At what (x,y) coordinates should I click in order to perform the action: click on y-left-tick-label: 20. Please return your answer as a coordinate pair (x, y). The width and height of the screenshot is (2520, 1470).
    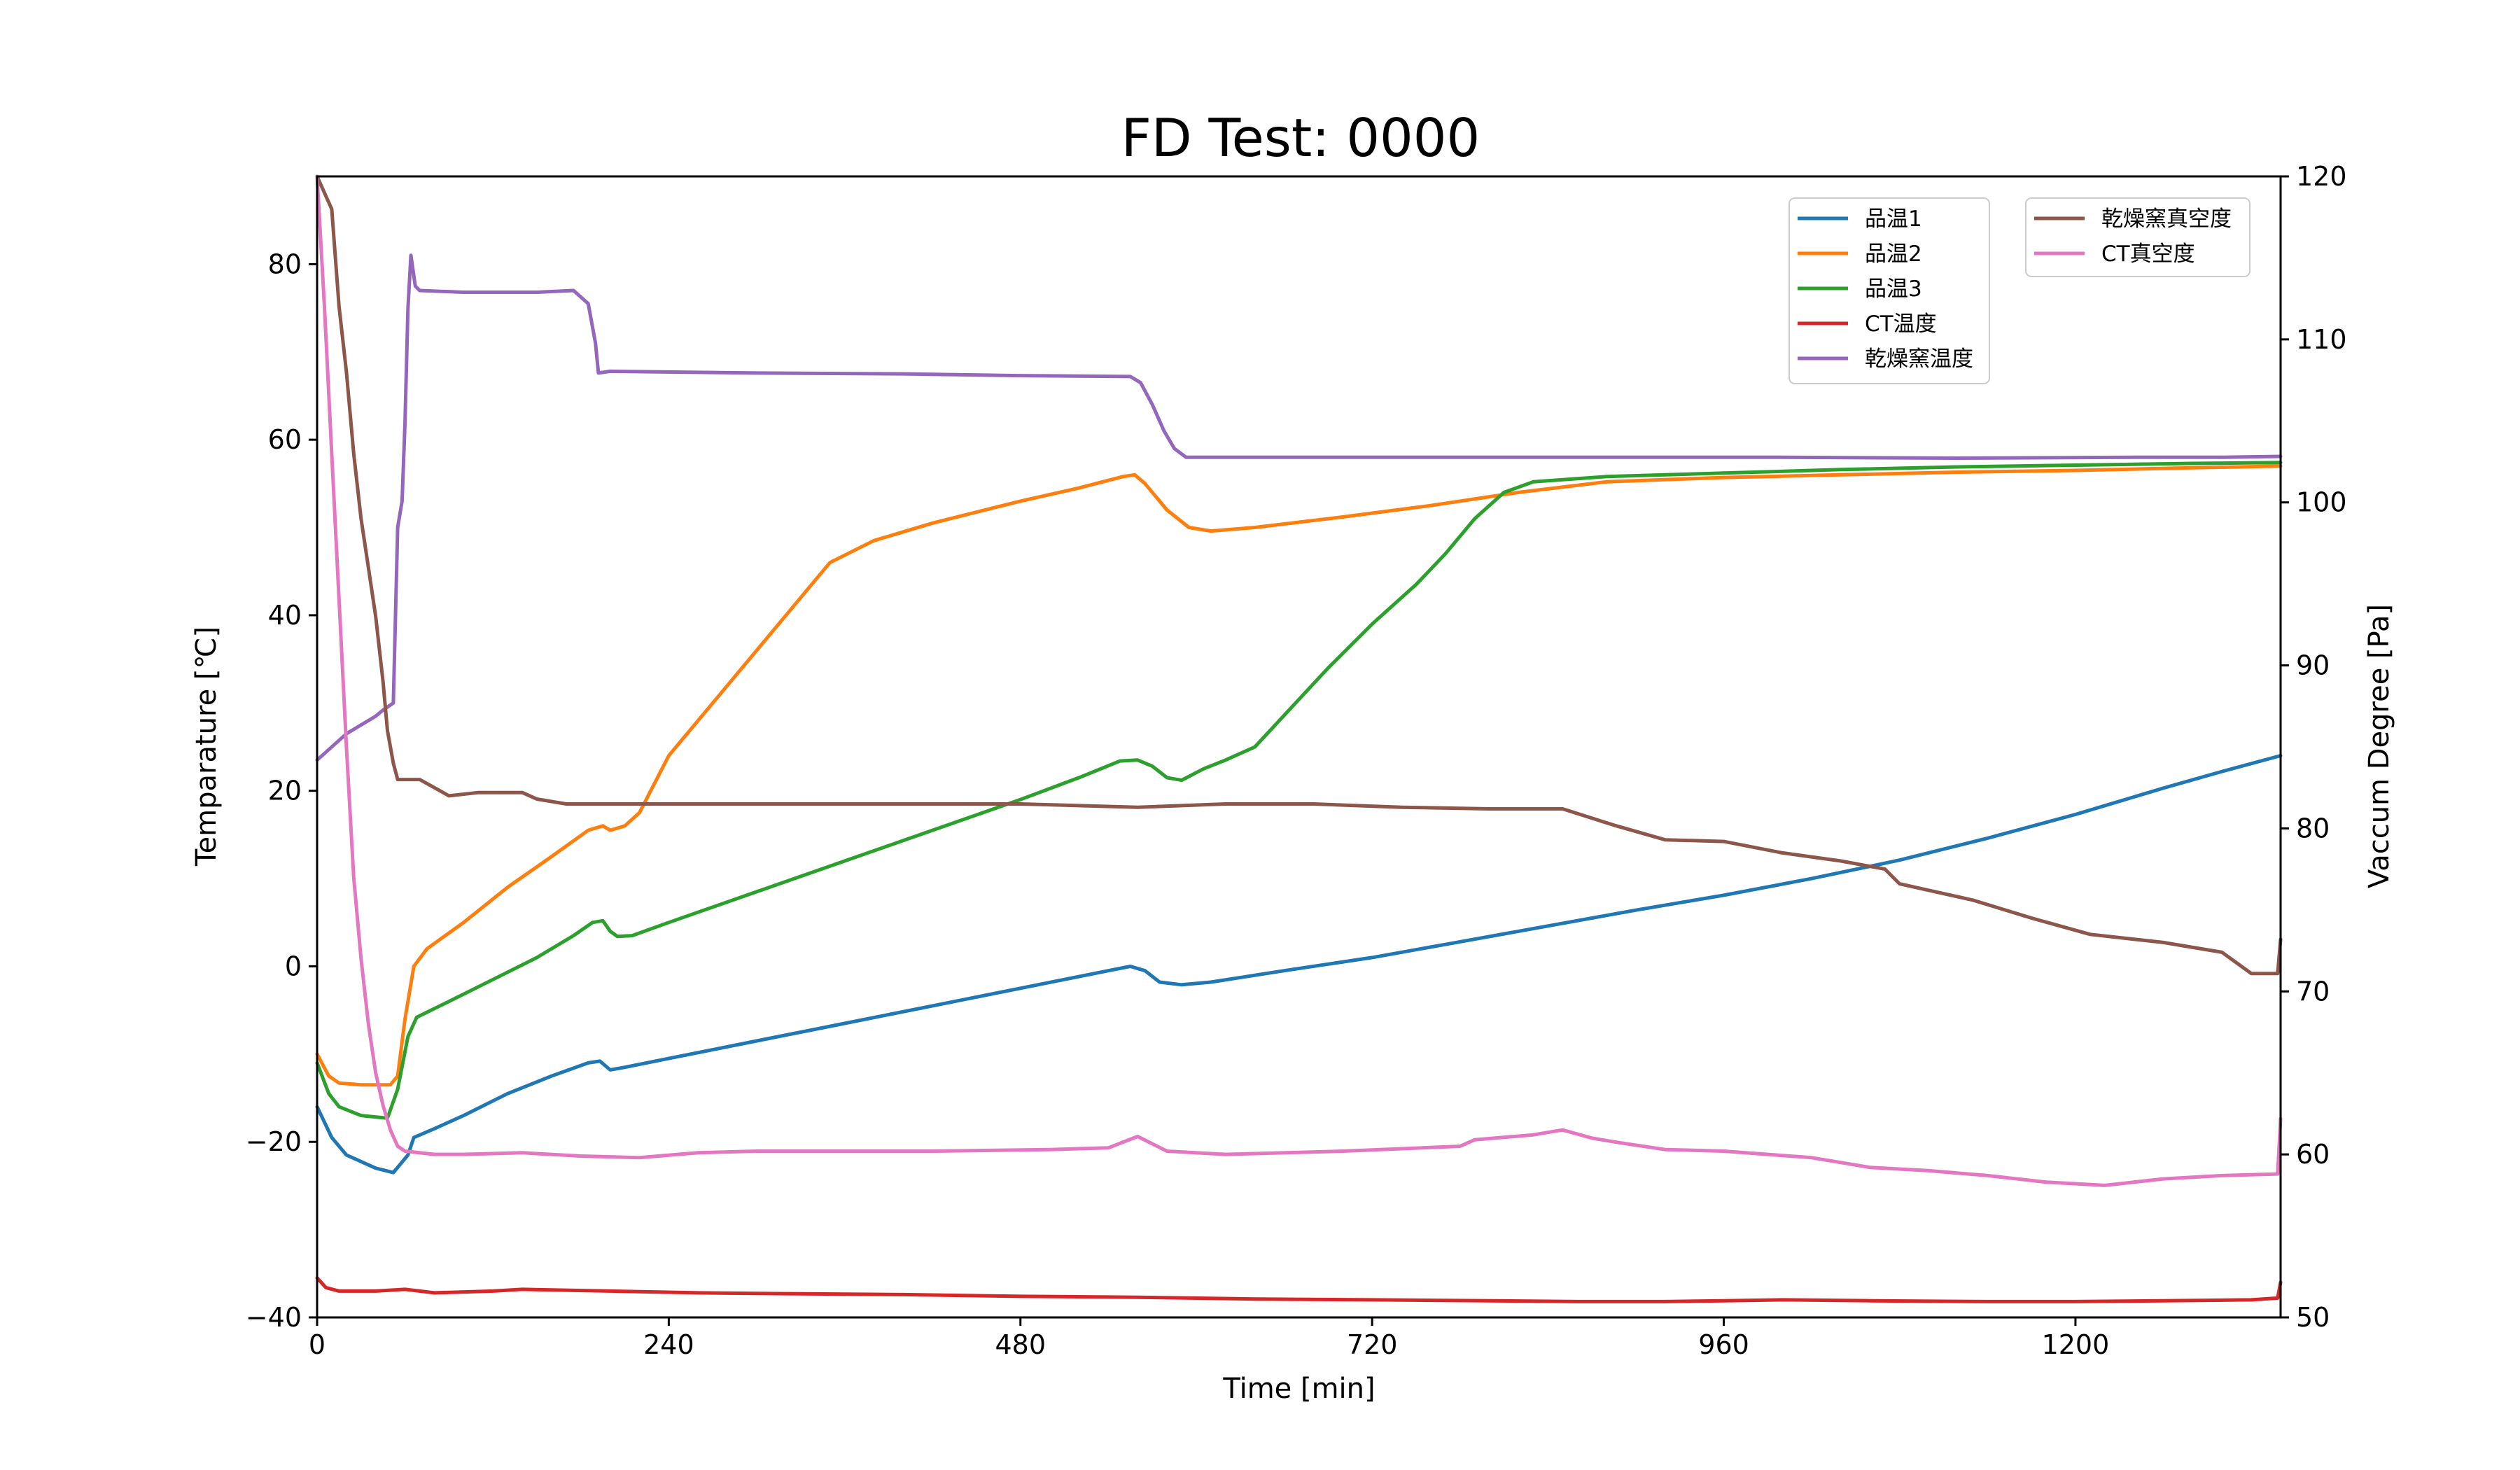
    Looking at the image, I should click on (285, 791).